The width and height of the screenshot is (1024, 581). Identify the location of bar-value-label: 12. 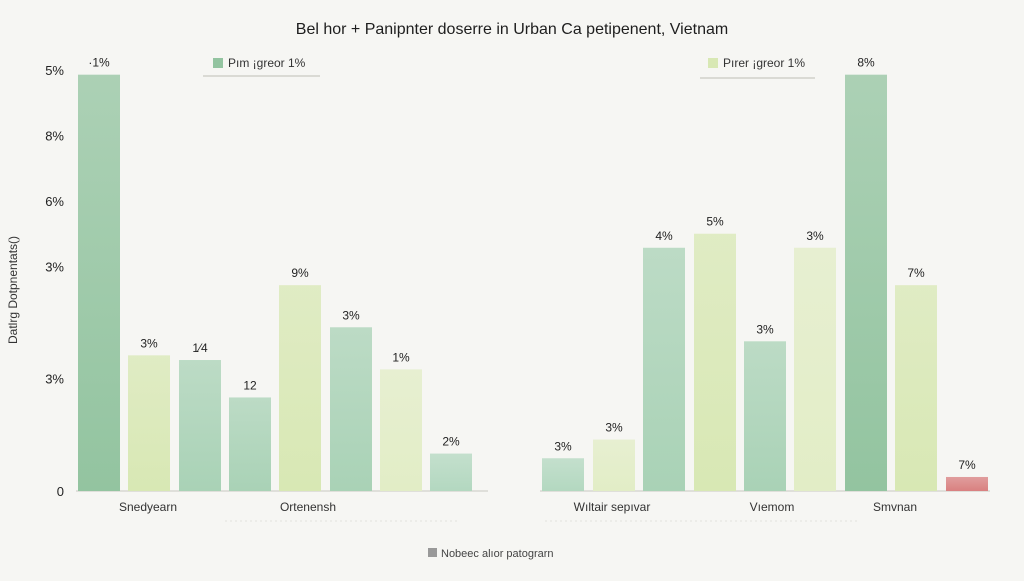
(250, 385).